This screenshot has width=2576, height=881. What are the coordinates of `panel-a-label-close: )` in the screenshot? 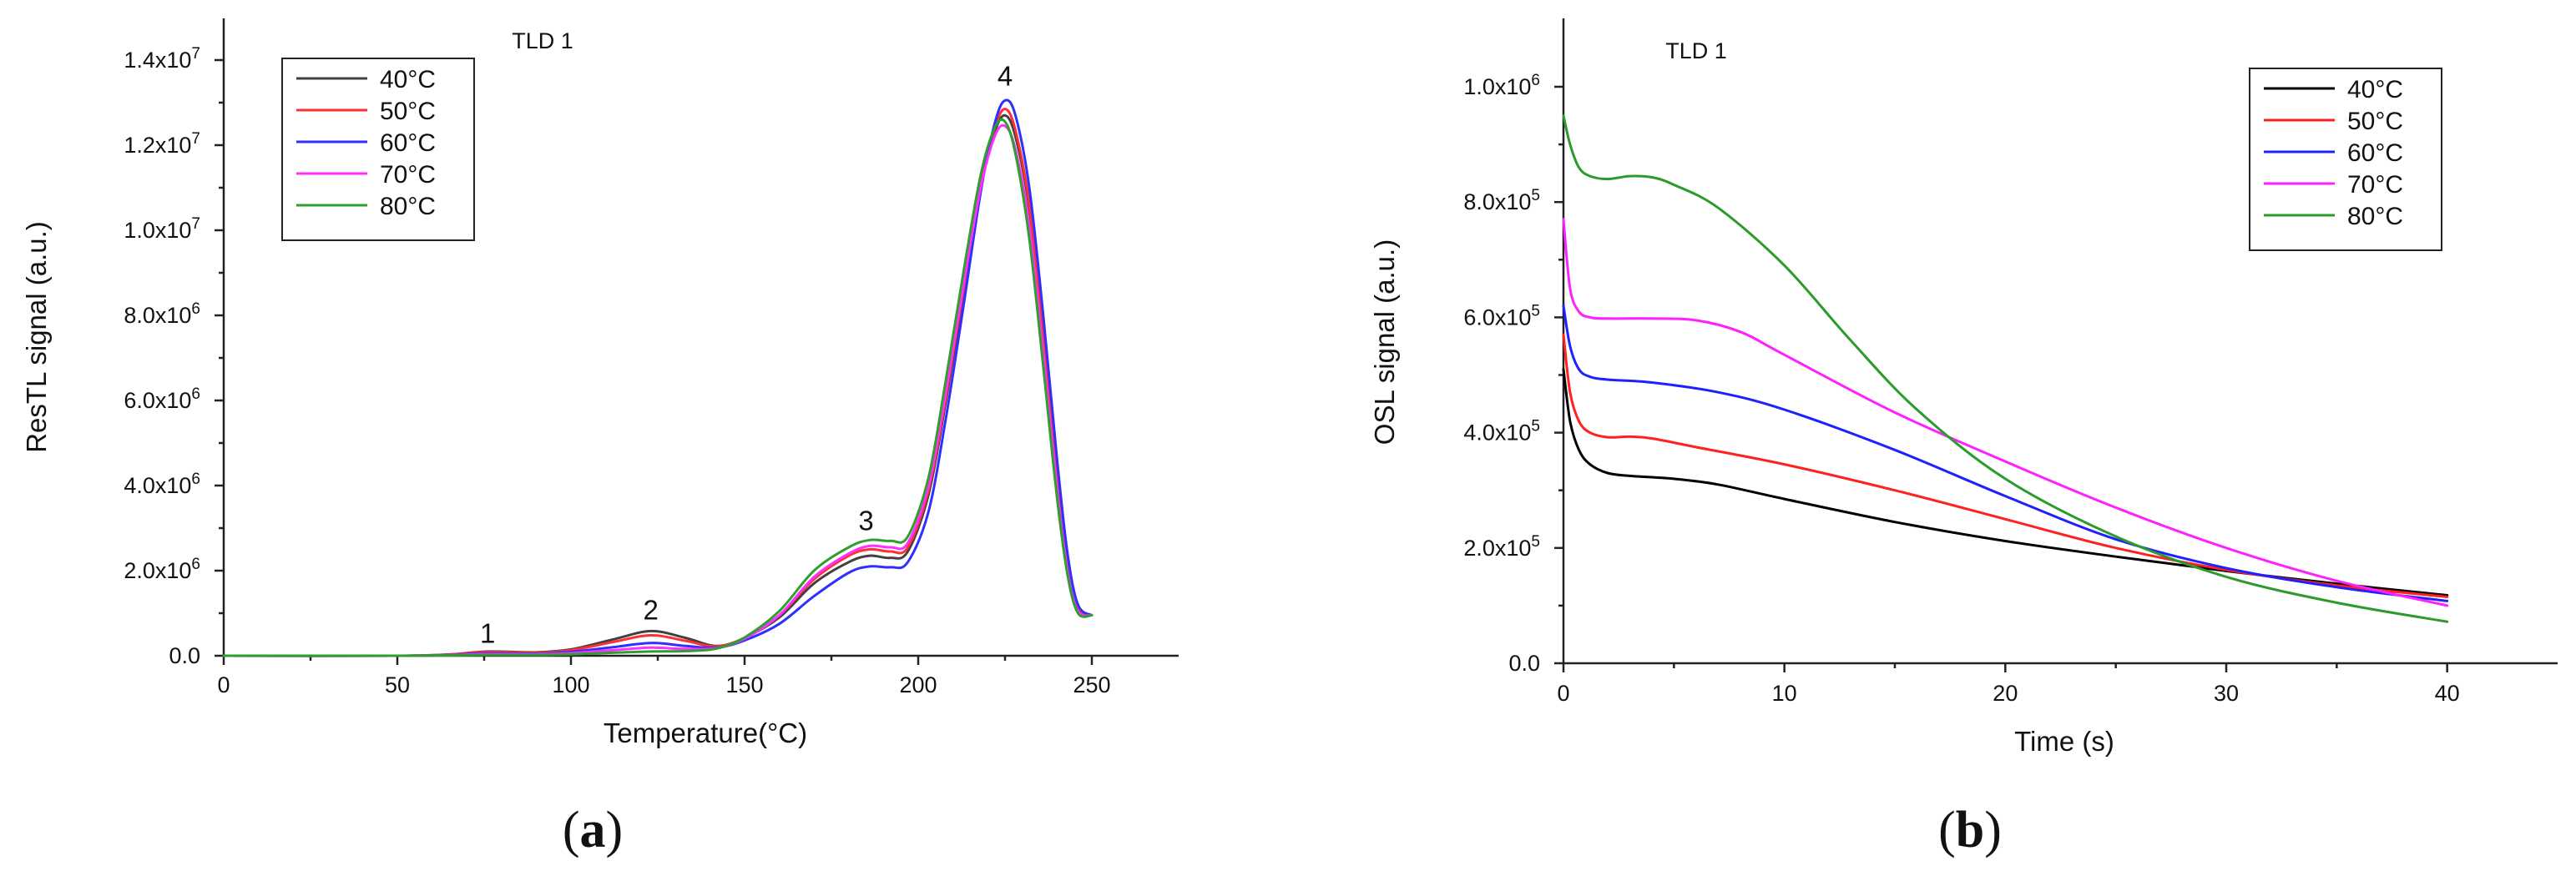 It's located at (615, 830).